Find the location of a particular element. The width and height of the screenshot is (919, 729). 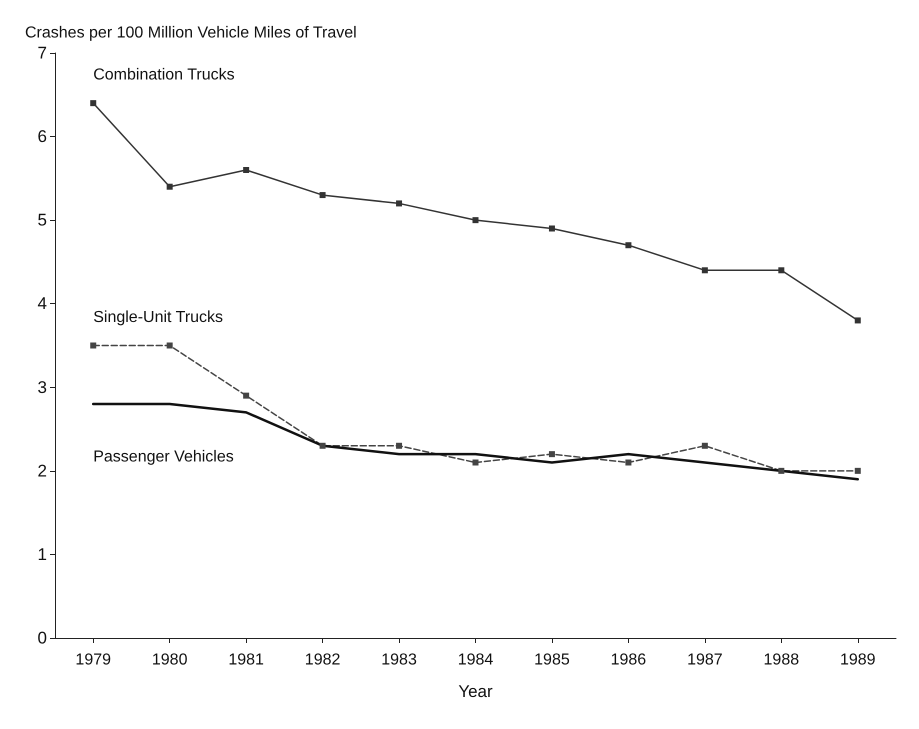

series-label: Combination Trucks is located at coordinates (164, 75).